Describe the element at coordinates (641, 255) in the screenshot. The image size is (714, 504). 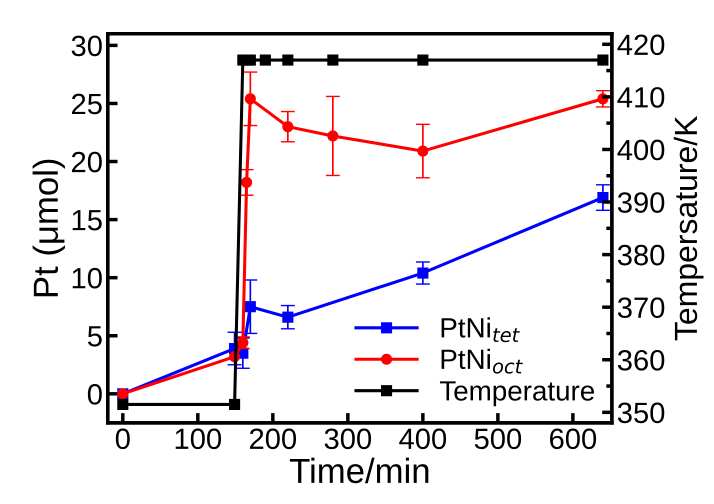
I see `y2-tick-label: 380` at that location.